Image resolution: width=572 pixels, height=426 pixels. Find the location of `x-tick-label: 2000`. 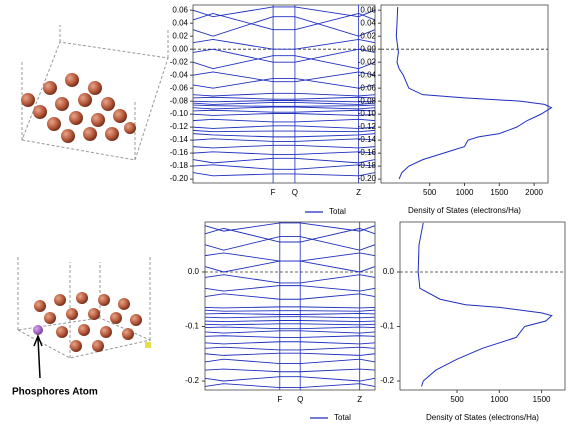

x-tick-label: 2000 is located at coordinates (534, 192).